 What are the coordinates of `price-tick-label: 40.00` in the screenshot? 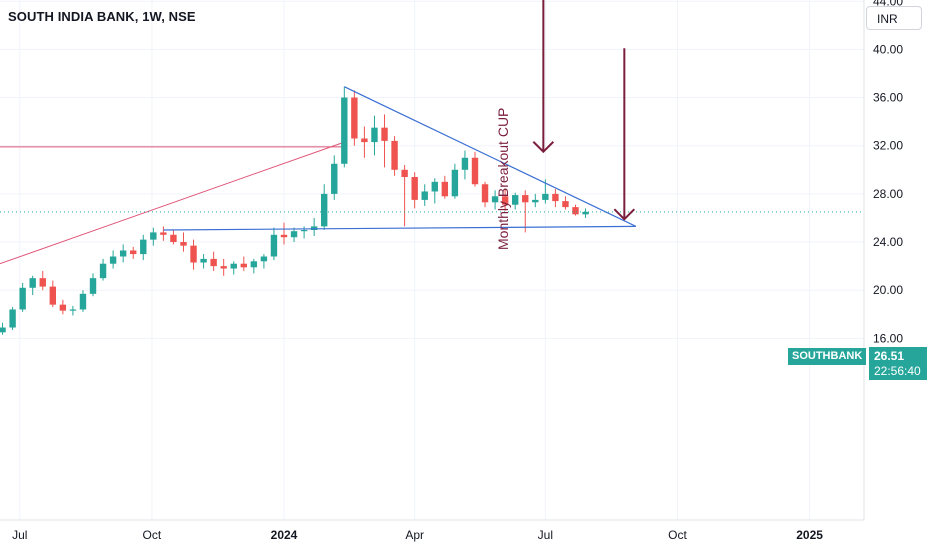 It's located at (888, 49).